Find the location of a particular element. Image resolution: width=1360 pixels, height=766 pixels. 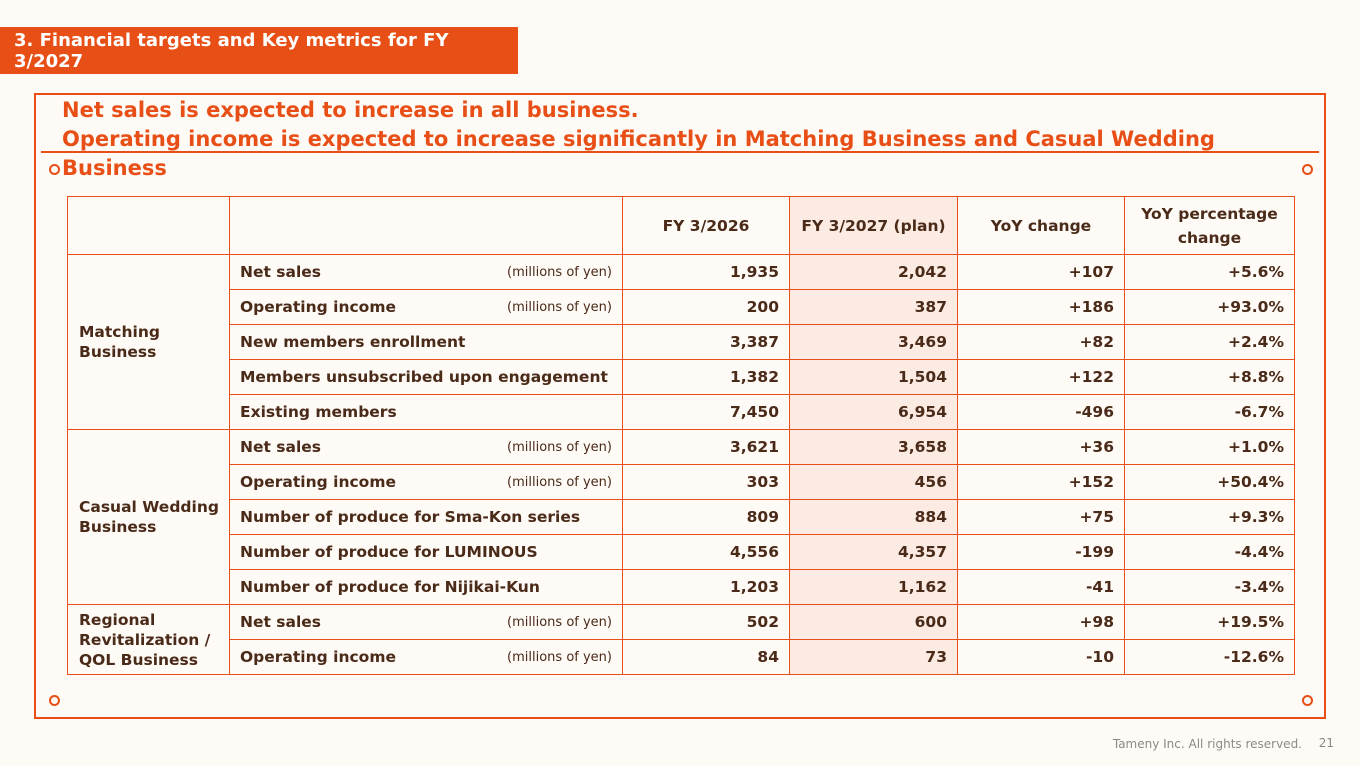

value-fy2026: 1,935 is located at coordinates (706, 272).